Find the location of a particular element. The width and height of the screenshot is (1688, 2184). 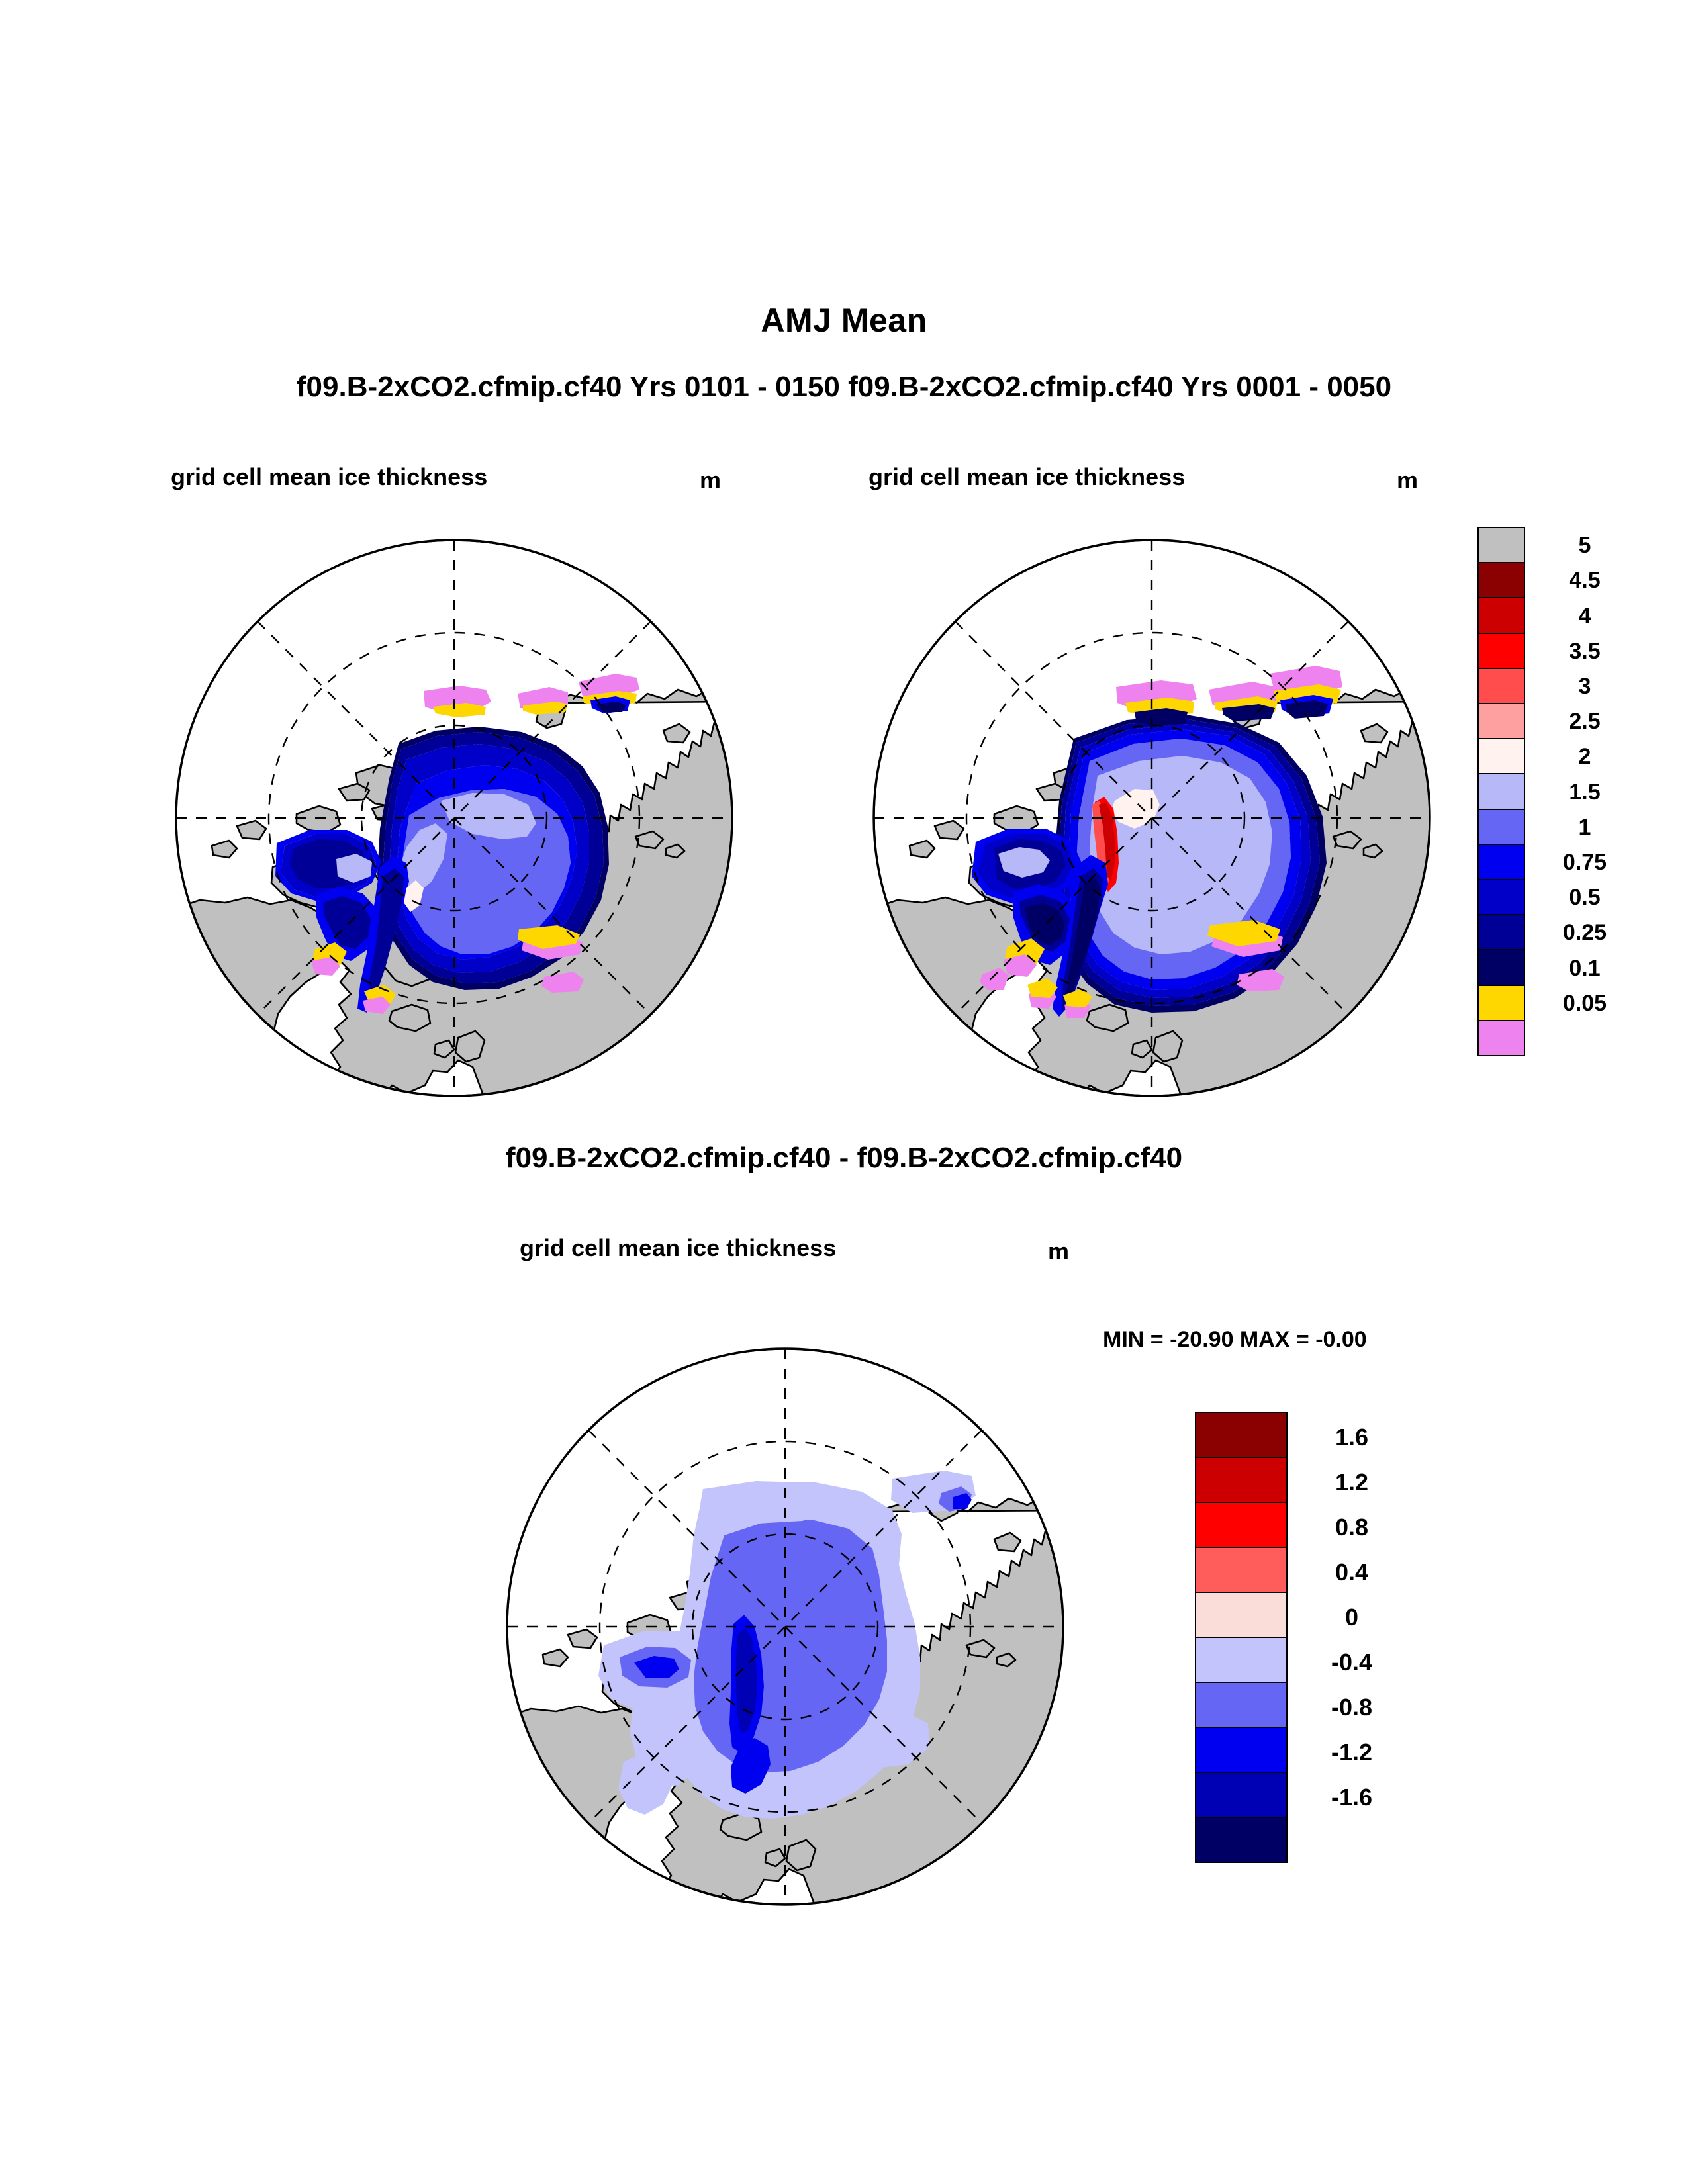

colorbar-tick-label: 2 is located at coordinates (1584, 757).